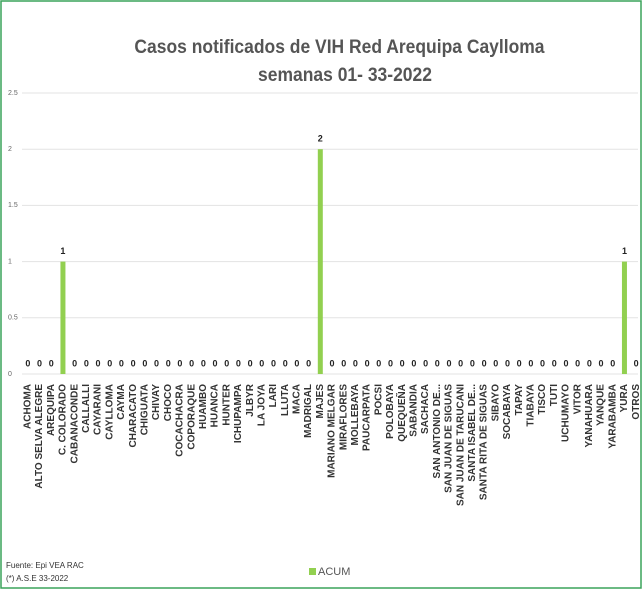 Image resolution: width=642 pixels, height=589 pixels. Describe the element at coordinates (507, 411) in the screenshot. I see `x-tick-label: SOCABAYA` at that location.